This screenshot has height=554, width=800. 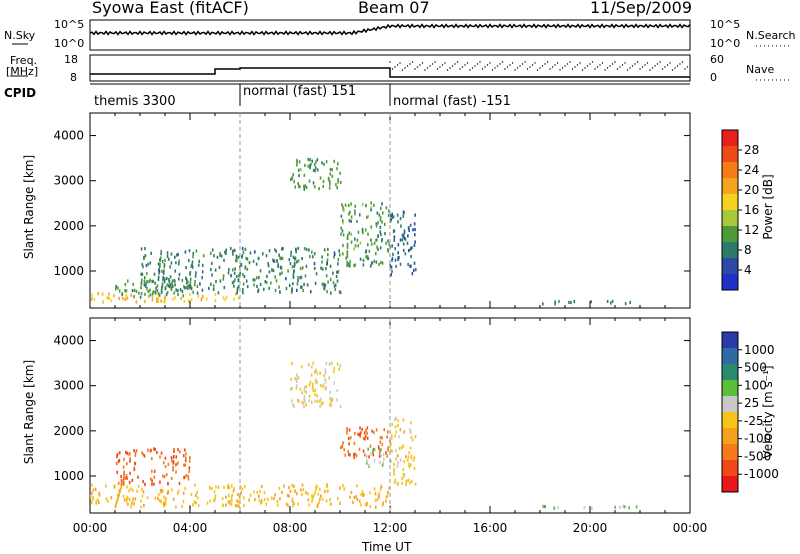 What do you see at coordinates (29, 207) in the screenshot?
I see `power-ylabel: Slant Range [km]` at bounding box center [29, 207].